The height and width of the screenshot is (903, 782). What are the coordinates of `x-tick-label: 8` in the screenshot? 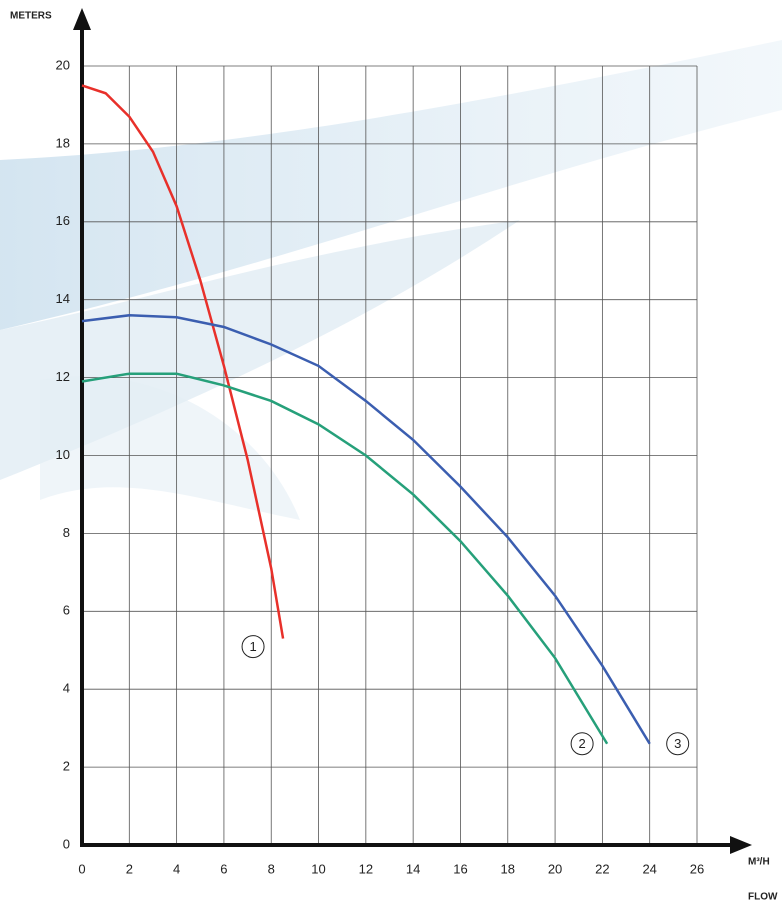 It's located at (271, 868).